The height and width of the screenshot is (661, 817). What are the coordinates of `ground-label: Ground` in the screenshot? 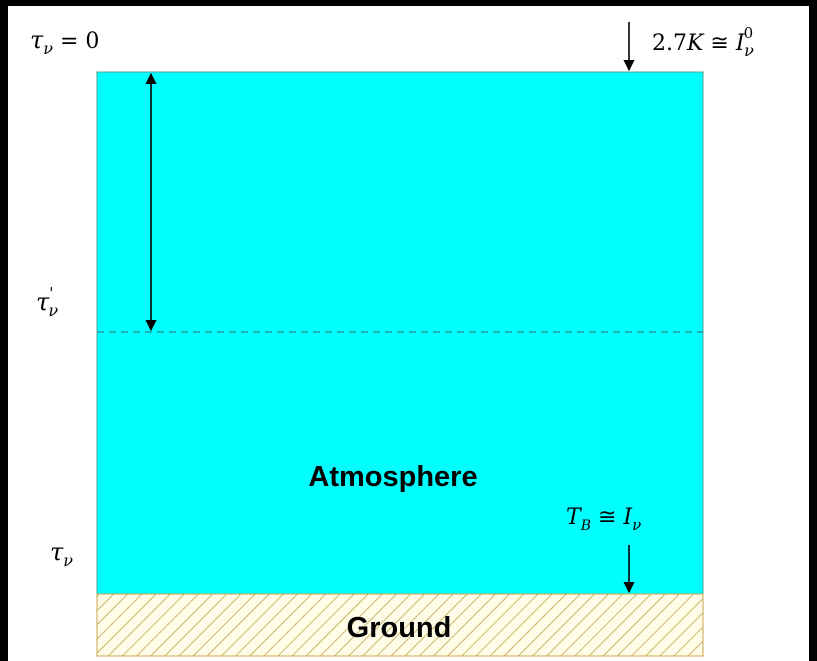 It's located at (399, 628).